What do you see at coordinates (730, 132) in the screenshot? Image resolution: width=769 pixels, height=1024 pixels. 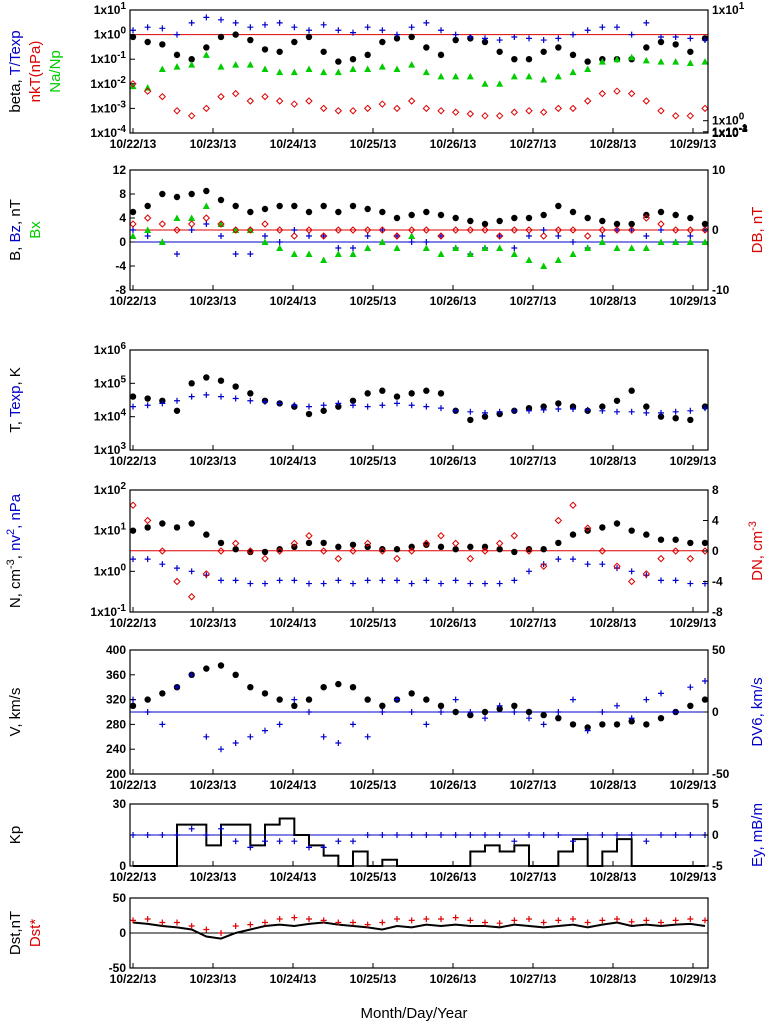 I see `right-tick-label: 1x10⁻³` at bounding box center [730, 132].